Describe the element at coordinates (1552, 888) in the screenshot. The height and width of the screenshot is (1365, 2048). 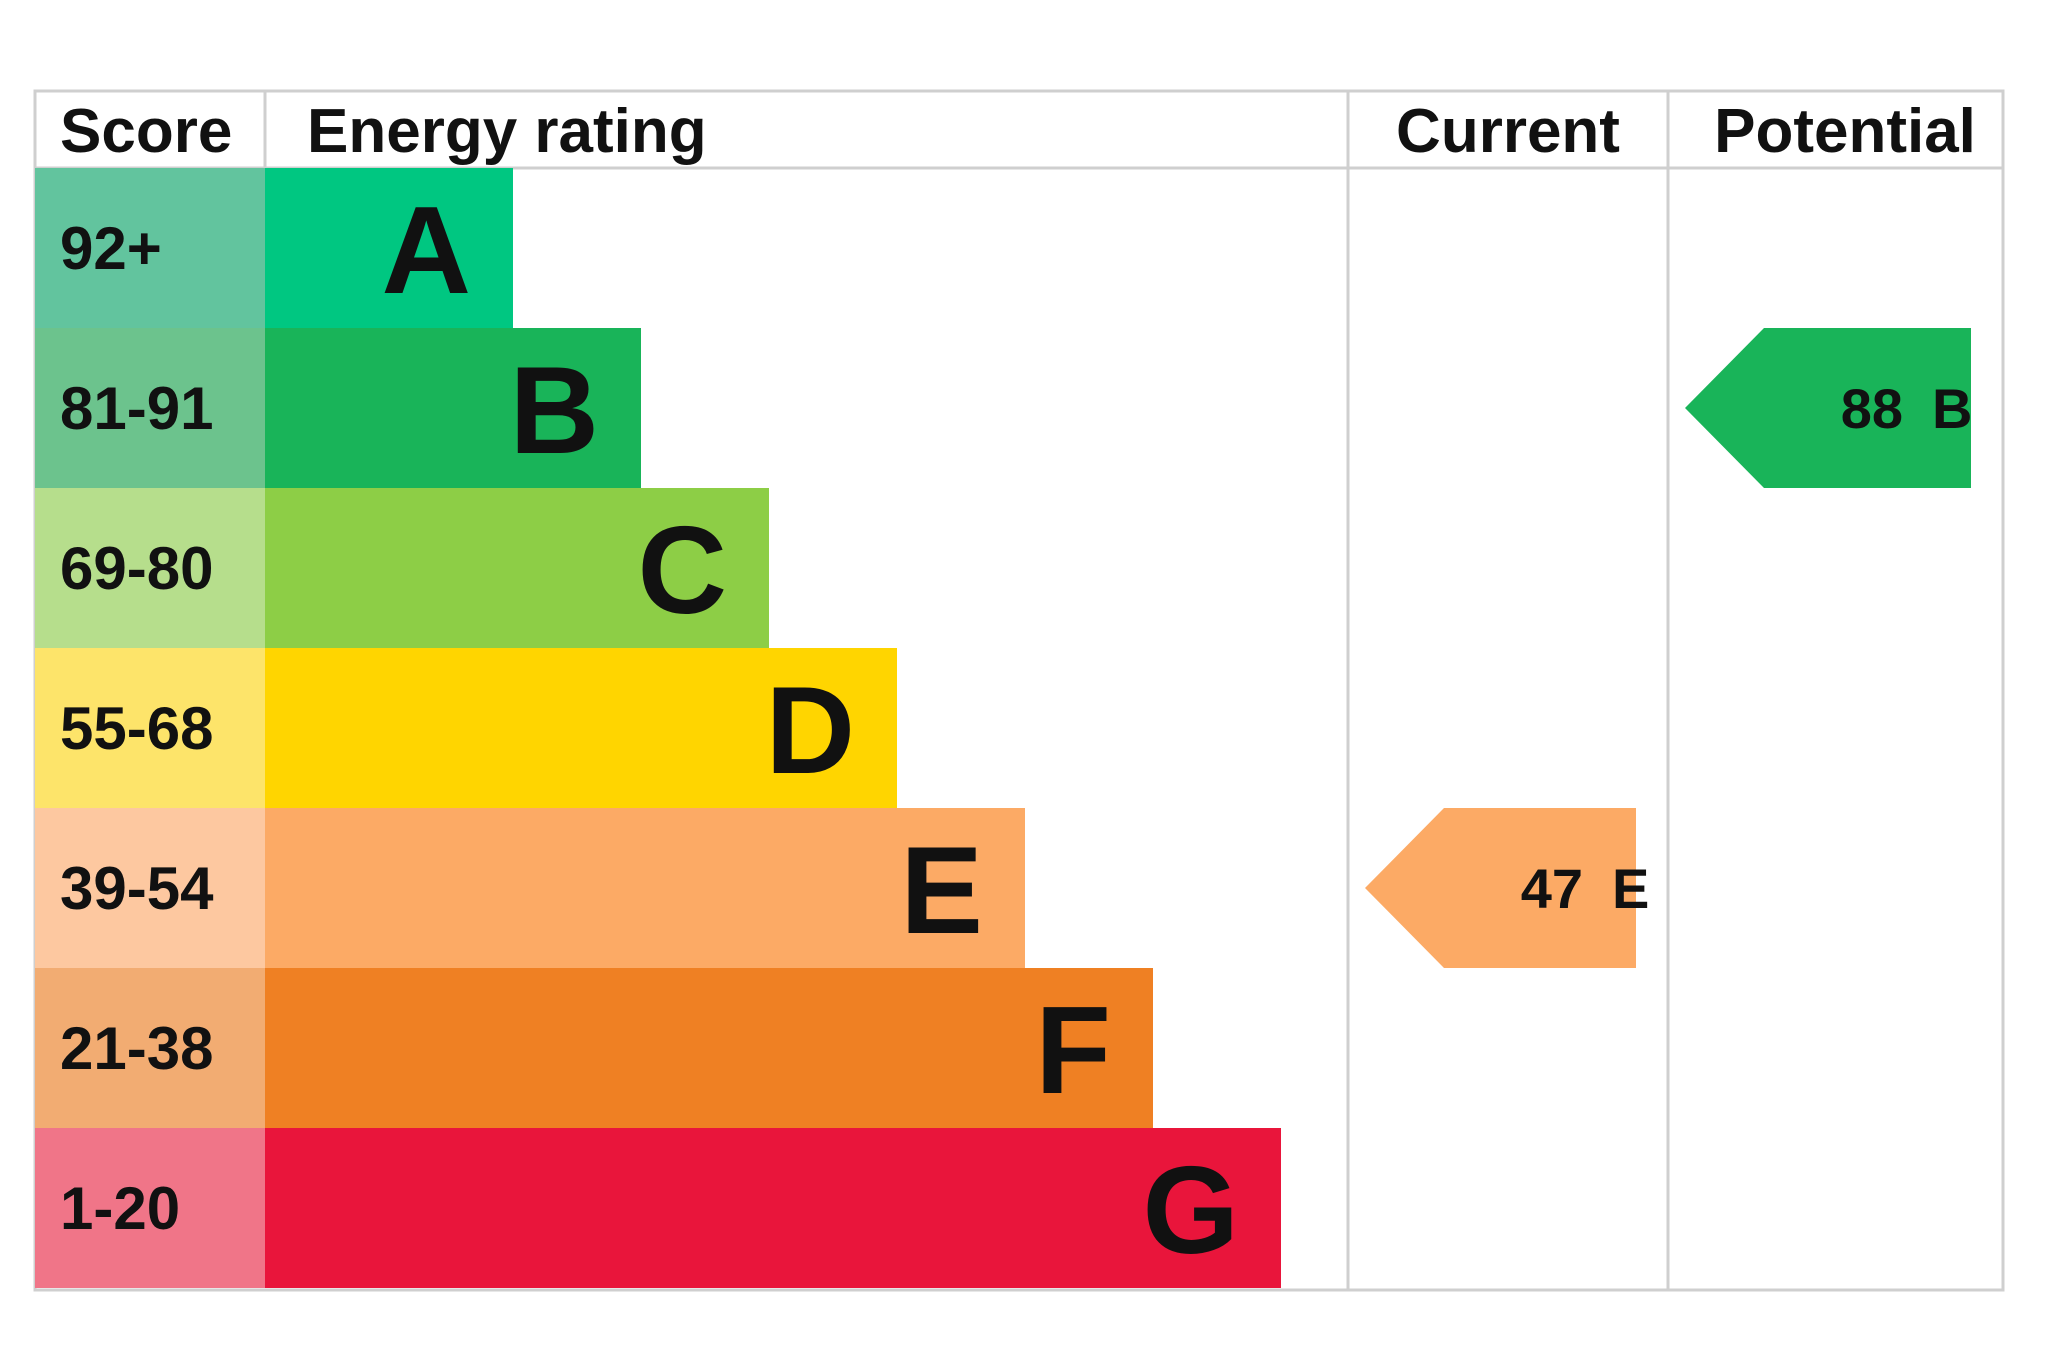
I see `current-score-value: 47` at that location.